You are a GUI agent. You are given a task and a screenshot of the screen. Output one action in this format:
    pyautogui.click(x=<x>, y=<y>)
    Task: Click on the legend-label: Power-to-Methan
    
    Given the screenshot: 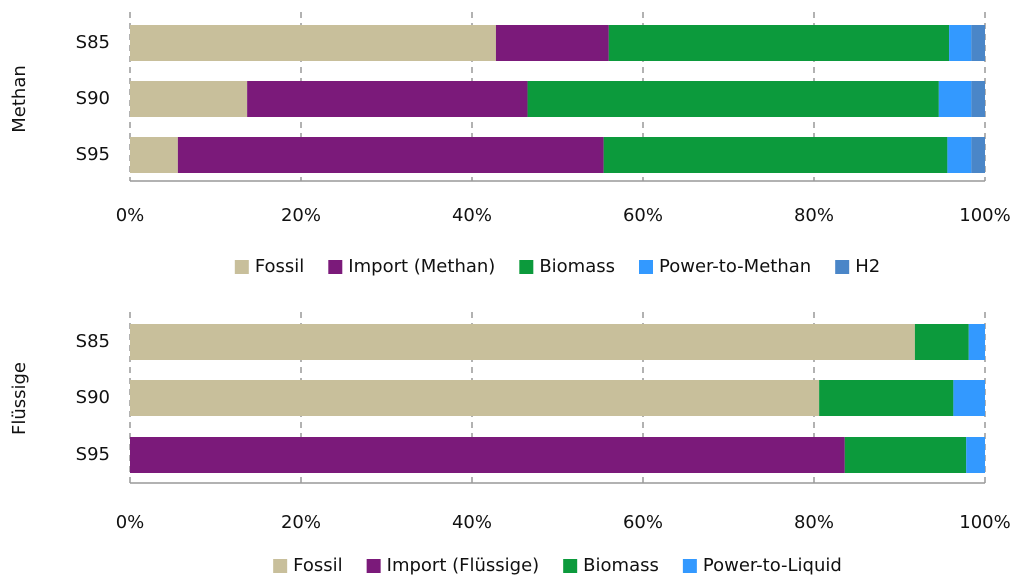 What is the action you would take?
    pyautogui.click(x=735, y=266)
    